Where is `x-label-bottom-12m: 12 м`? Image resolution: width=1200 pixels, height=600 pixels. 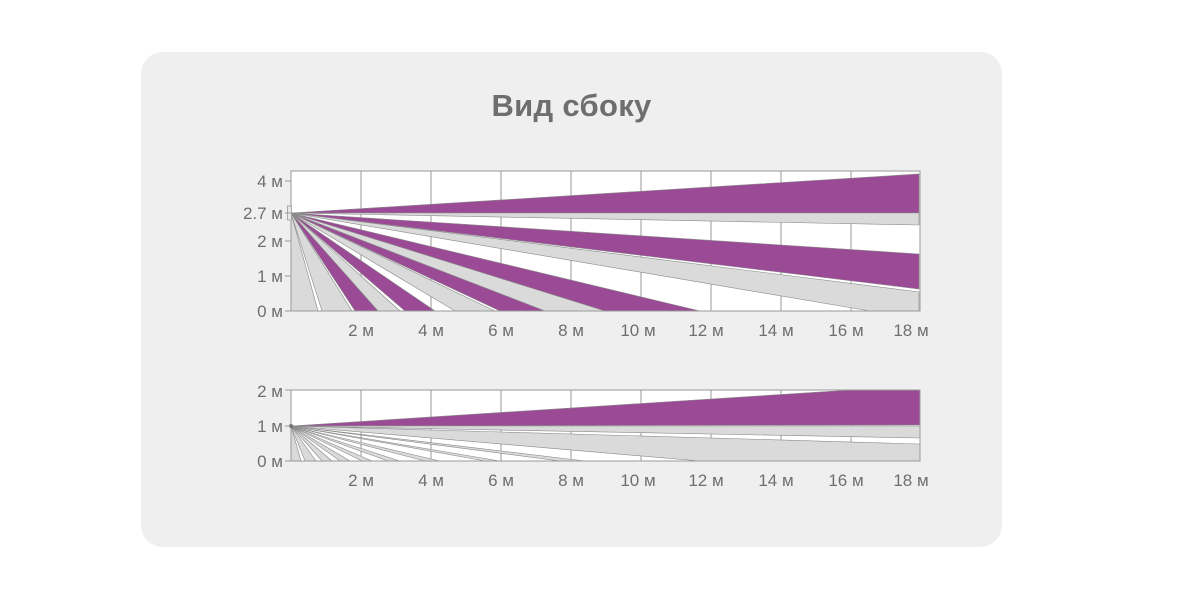
x-label-bottom-12m: 12 м is located at coordinates (705, 480).